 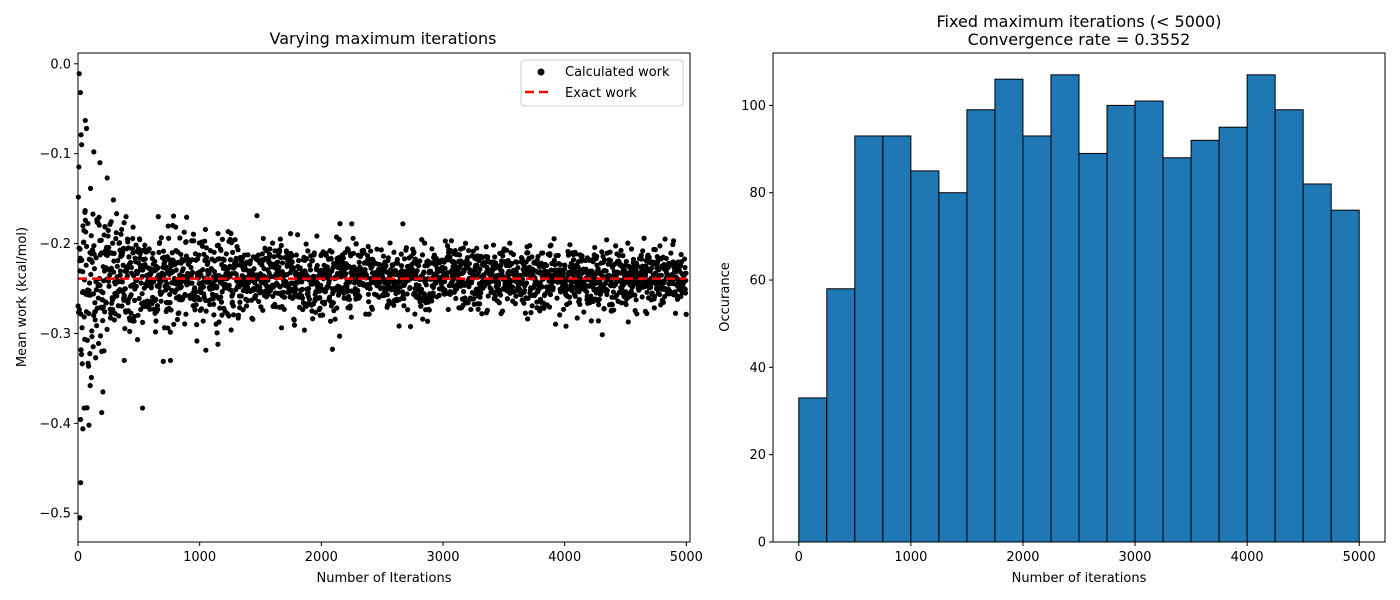 I want to click on y-tick-label: 100, so click(x=753, y=106).